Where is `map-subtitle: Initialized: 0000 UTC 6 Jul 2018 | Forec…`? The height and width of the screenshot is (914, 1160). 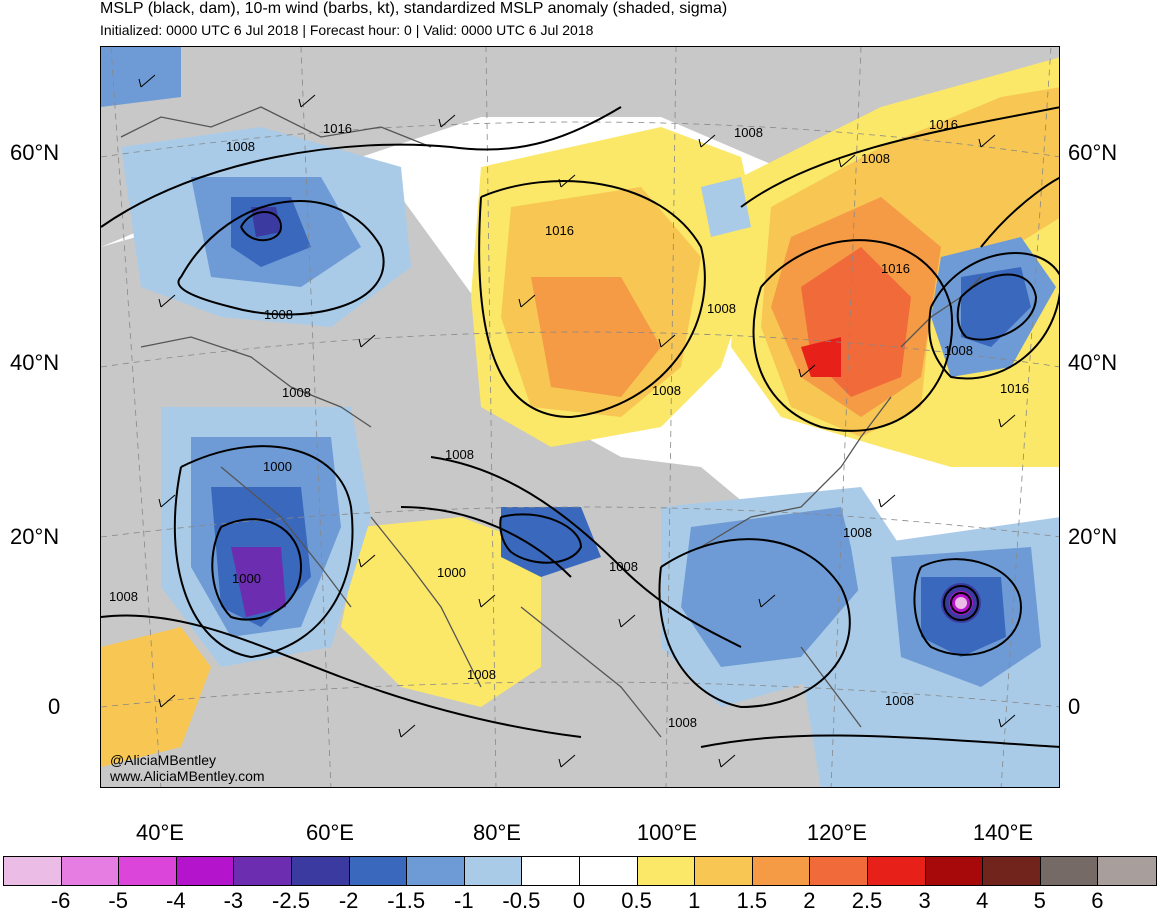 map-subtitle: Initialized: 0000 UTC 6 Jul 2018 | Forec… is located at coordinates (347, 30).